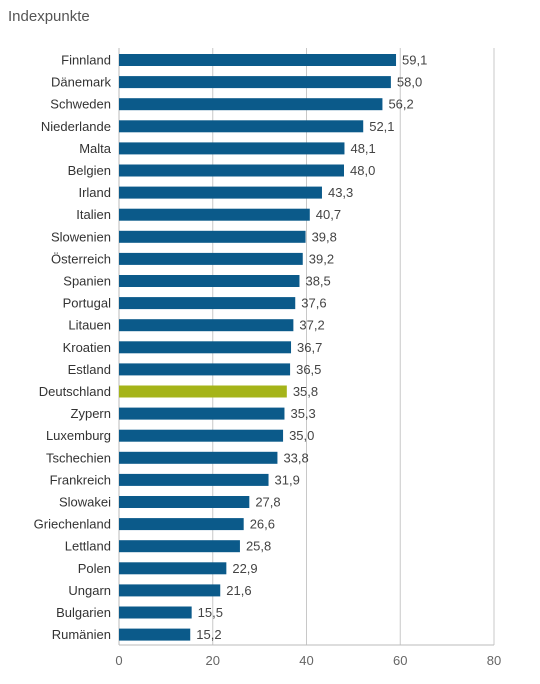 This screenshot has width=540, height=684. I want to click on category-label-dänemark: Dänemark, so click(81, 82).